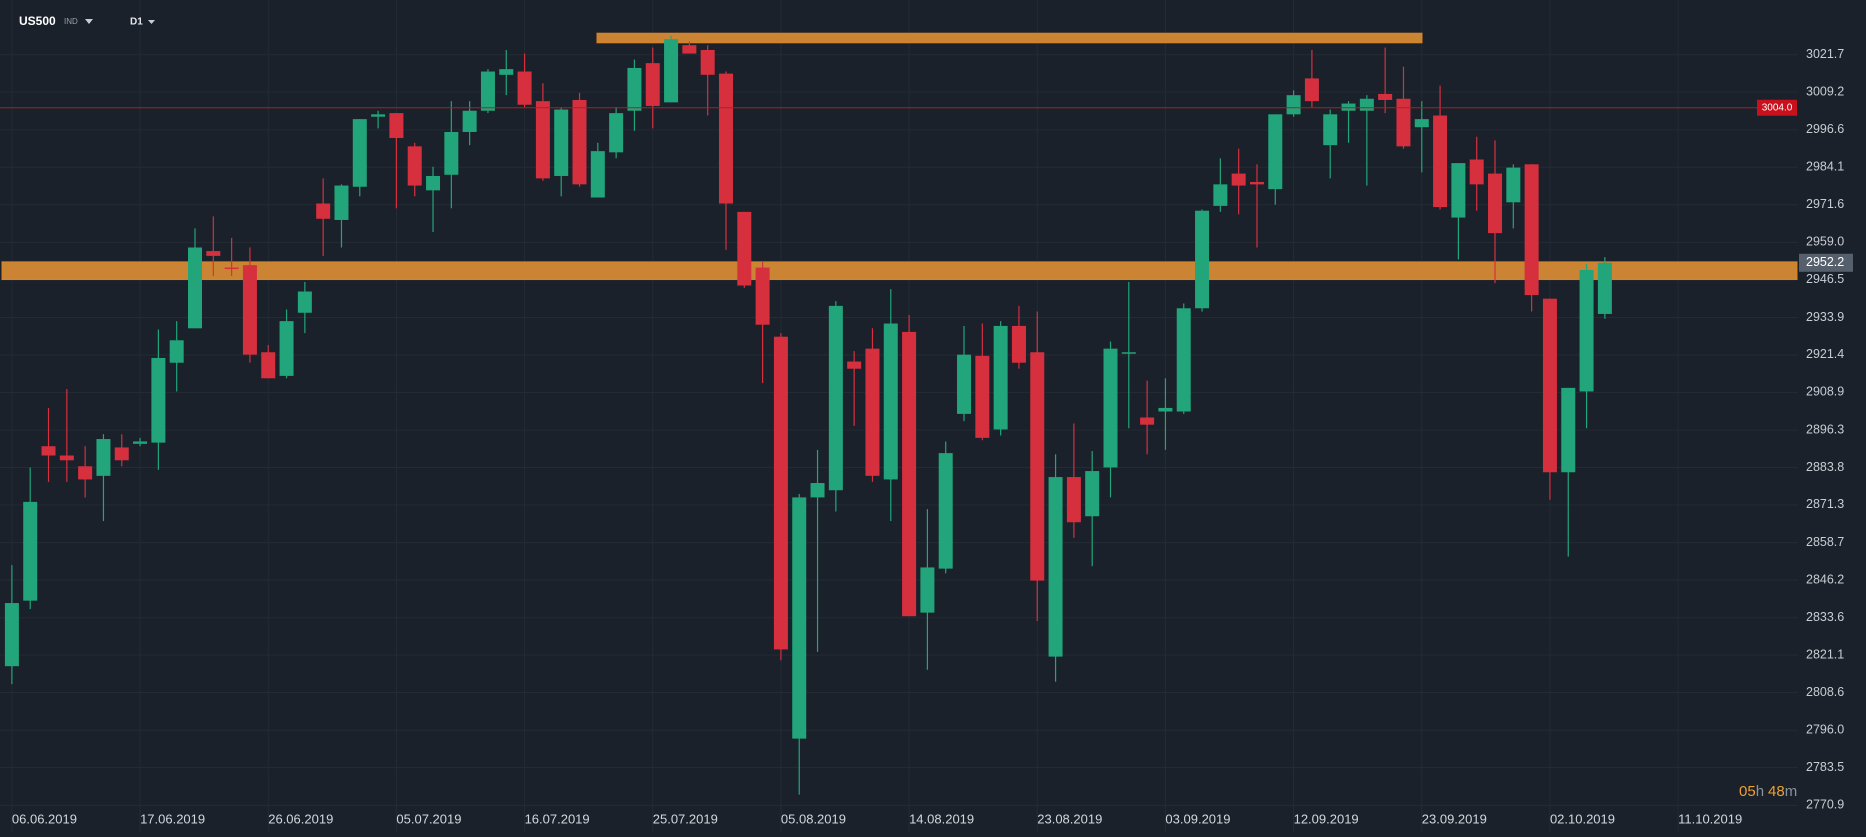  What do you see at coordinates (1825, 129) in the screenshot?
I see `y-tick-label: 2996.6` at bounding box center [1825, 129].